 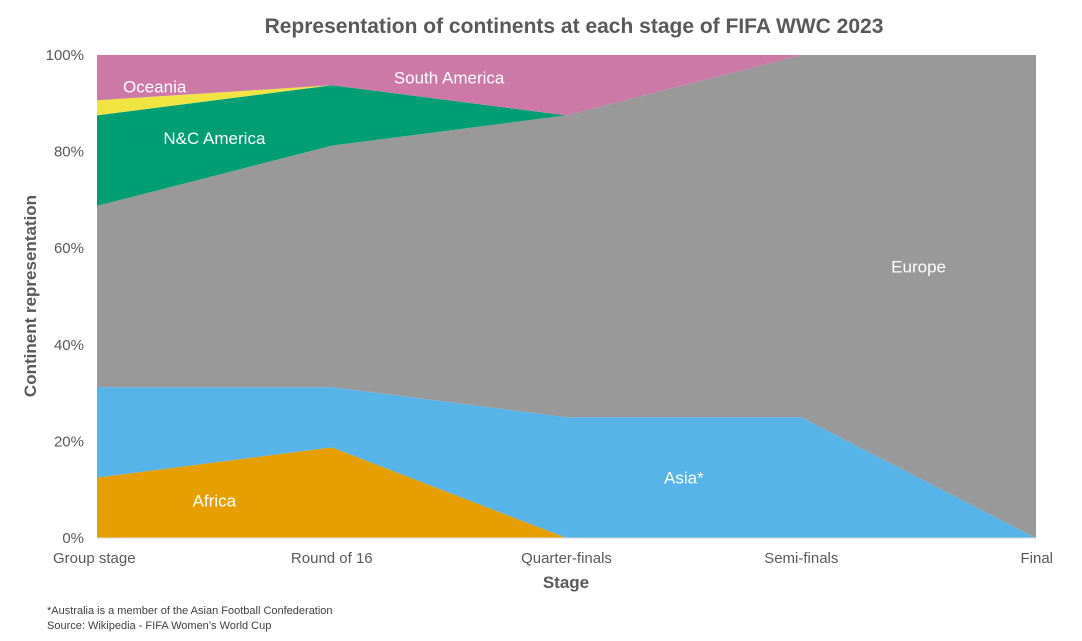 I want to click on x-tick-label: Quarter-finals, so click(x=566, y=558).